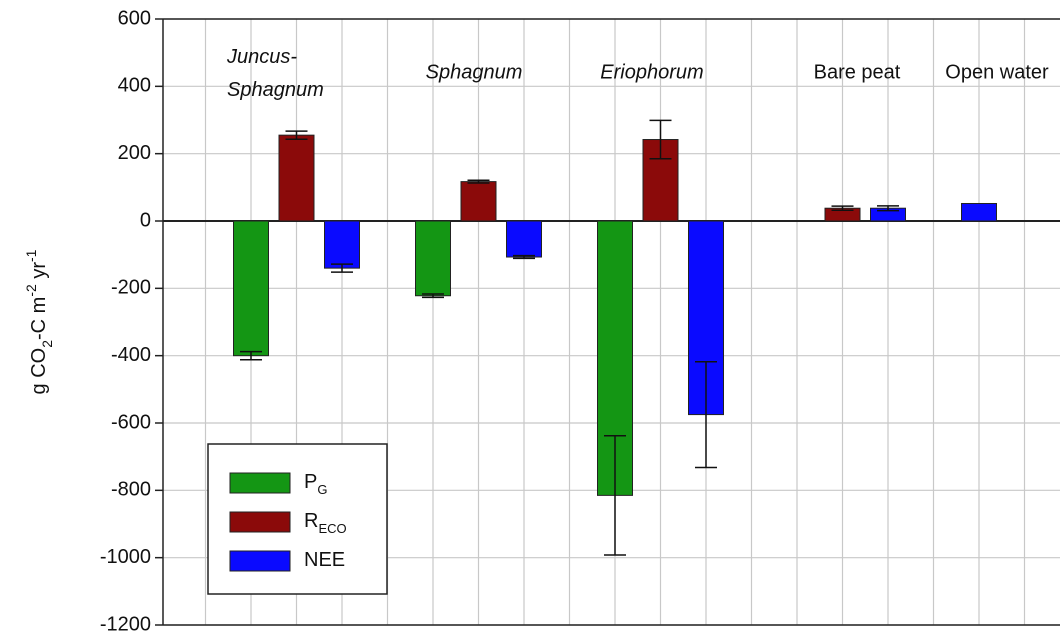 The width and height of the screenshot is (1060, 639). Describe the element at coordinates (125, 624) in the screenshot. I see `y-tick-label: -1200` at that location.